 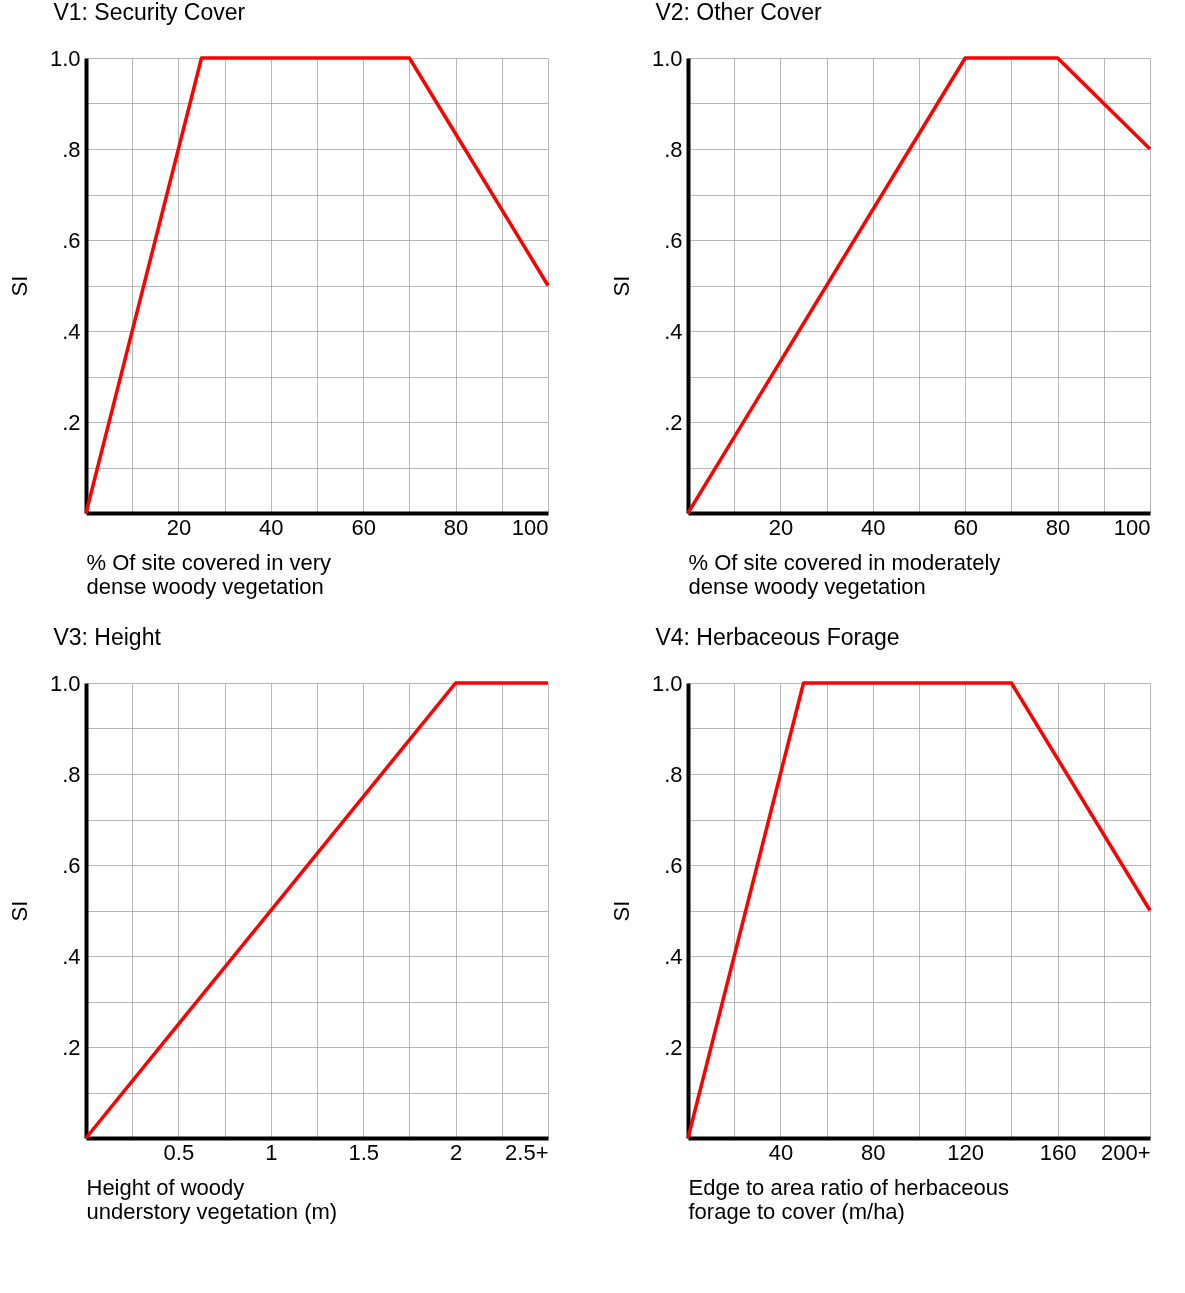 I want to click on chart-title: V4: Herbaceous Forage, so click(x=777, y=637).